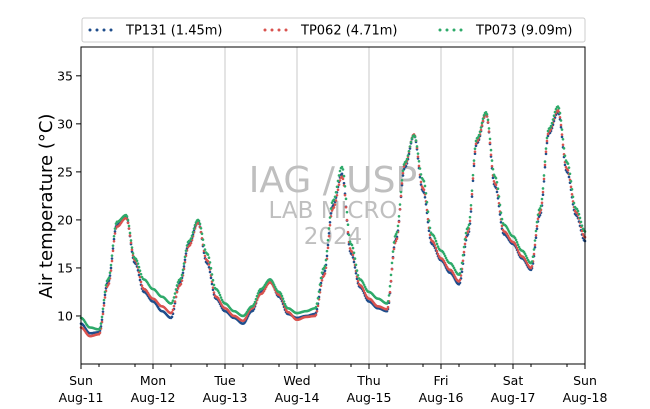  Describe the element at coordinates (69, 195) in the screenshot. I see `y-axis: 10 15 20 25 30 35` at that location.